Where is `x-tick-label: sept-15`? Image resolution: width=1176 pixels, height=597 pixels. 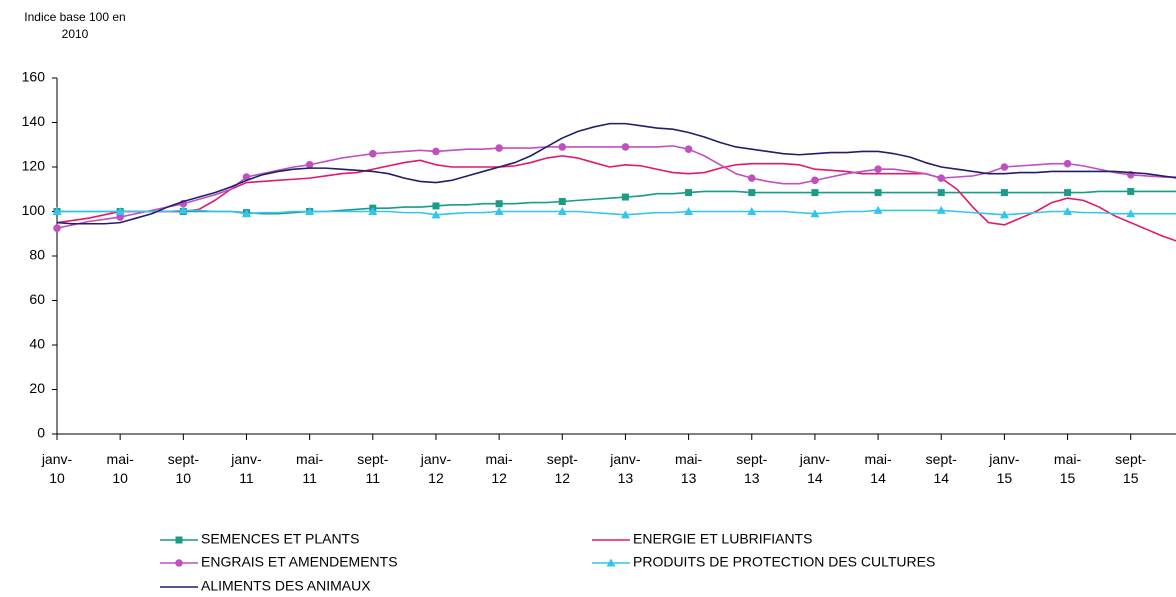
x-tick-label: sept-15 is located at coordinates (1131, 468).